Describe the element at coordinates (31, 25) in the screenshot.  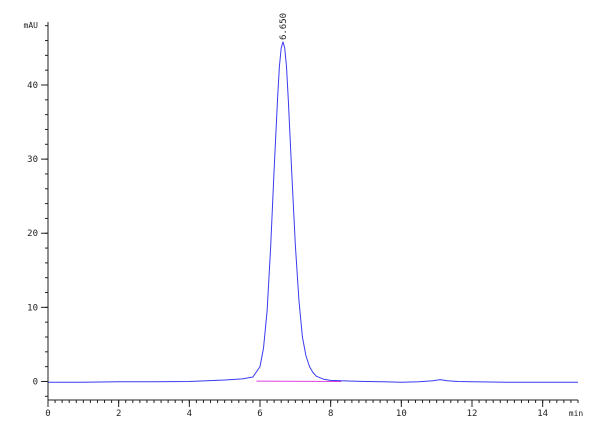
I see `y-axis-unit-label: mAU` at that location.